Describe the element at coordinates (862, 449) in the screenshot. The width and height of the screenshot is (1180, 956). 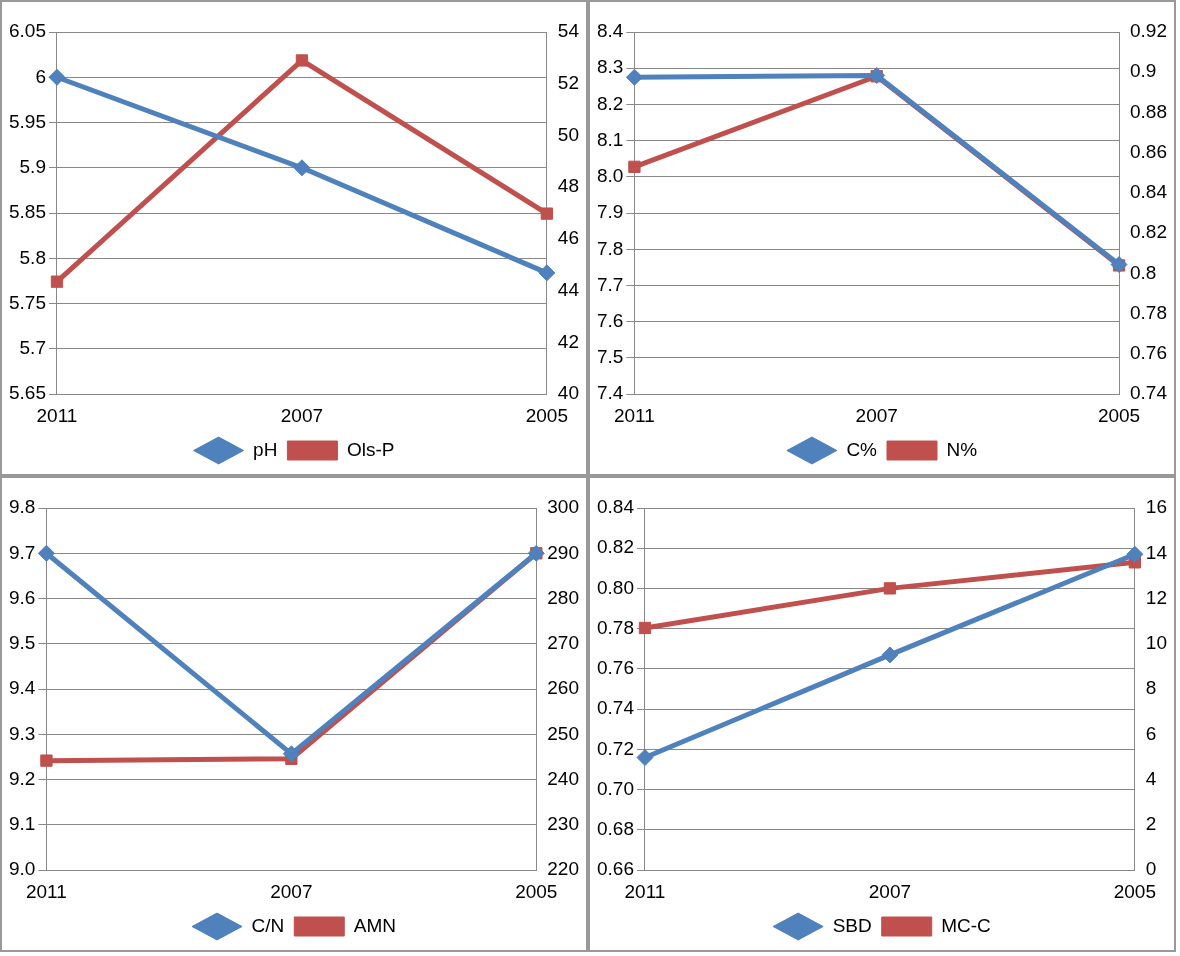
I see `legend-label: C%` at that location.